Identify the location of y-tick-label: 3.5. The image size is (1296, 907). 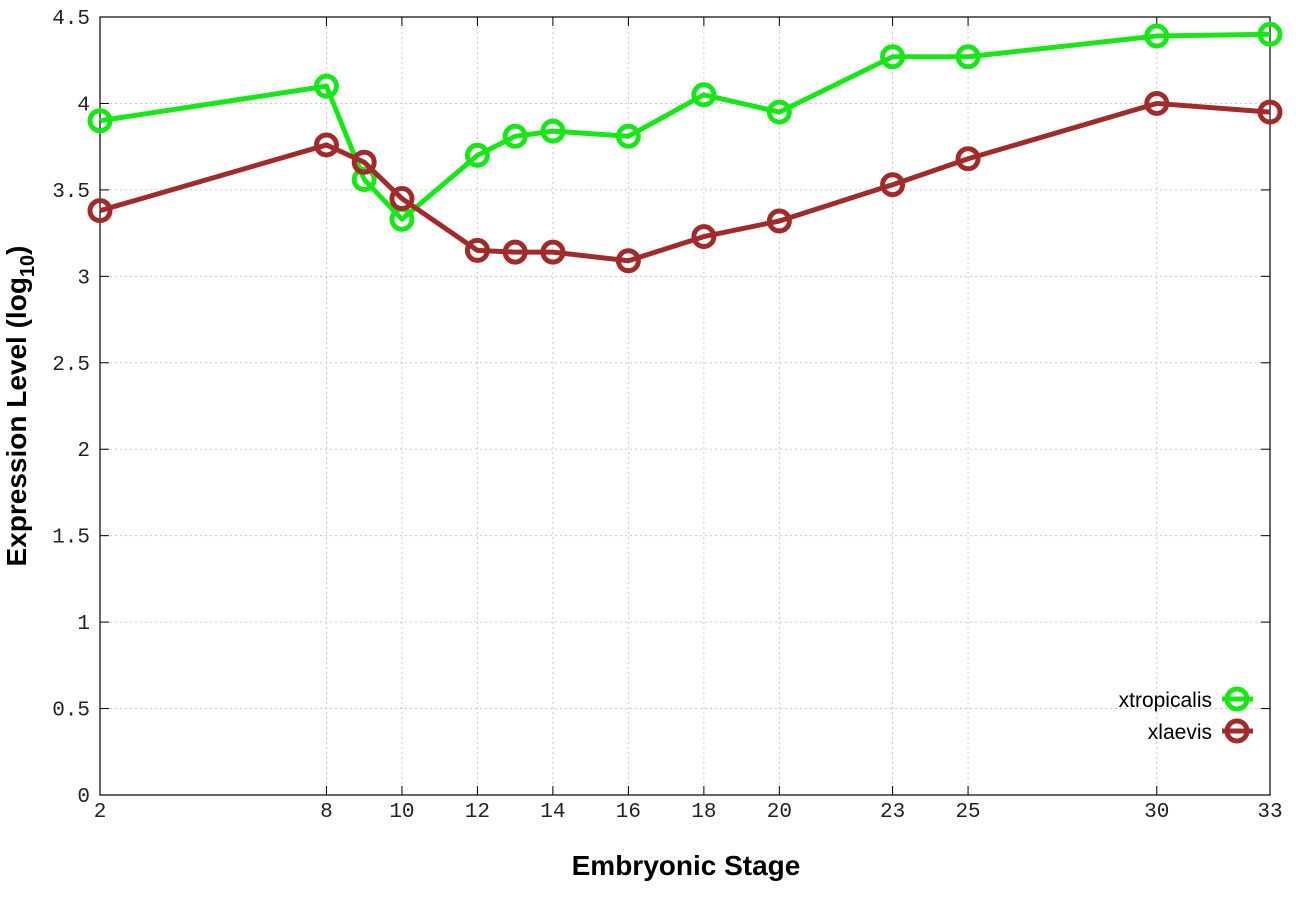
(71, 192).